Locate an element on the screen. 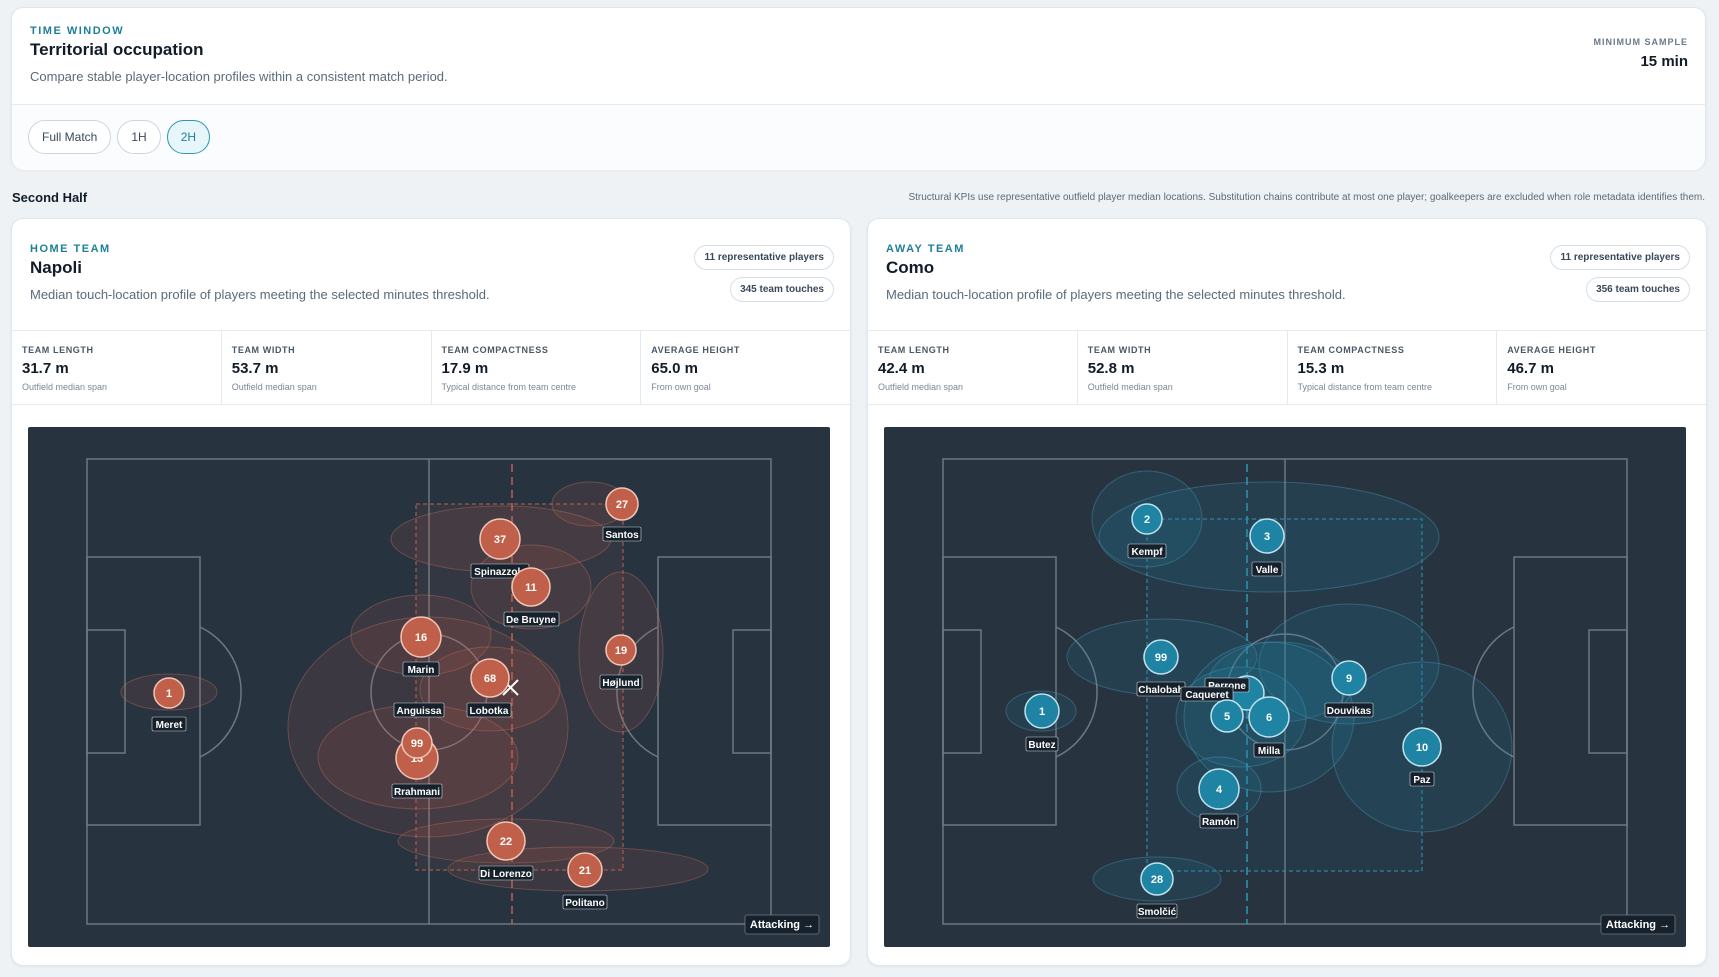 This screenshot has width=1719, height=977. svg-text: 5 is located at coordinates (1227, 717).